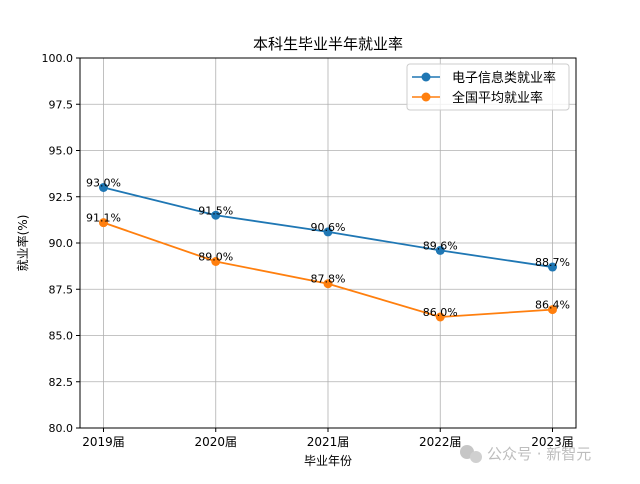  What do you see at coordinates (328, 442) in the screenshot?
I see `x-tick-label: 2021届` at bounding box center [328, 442].